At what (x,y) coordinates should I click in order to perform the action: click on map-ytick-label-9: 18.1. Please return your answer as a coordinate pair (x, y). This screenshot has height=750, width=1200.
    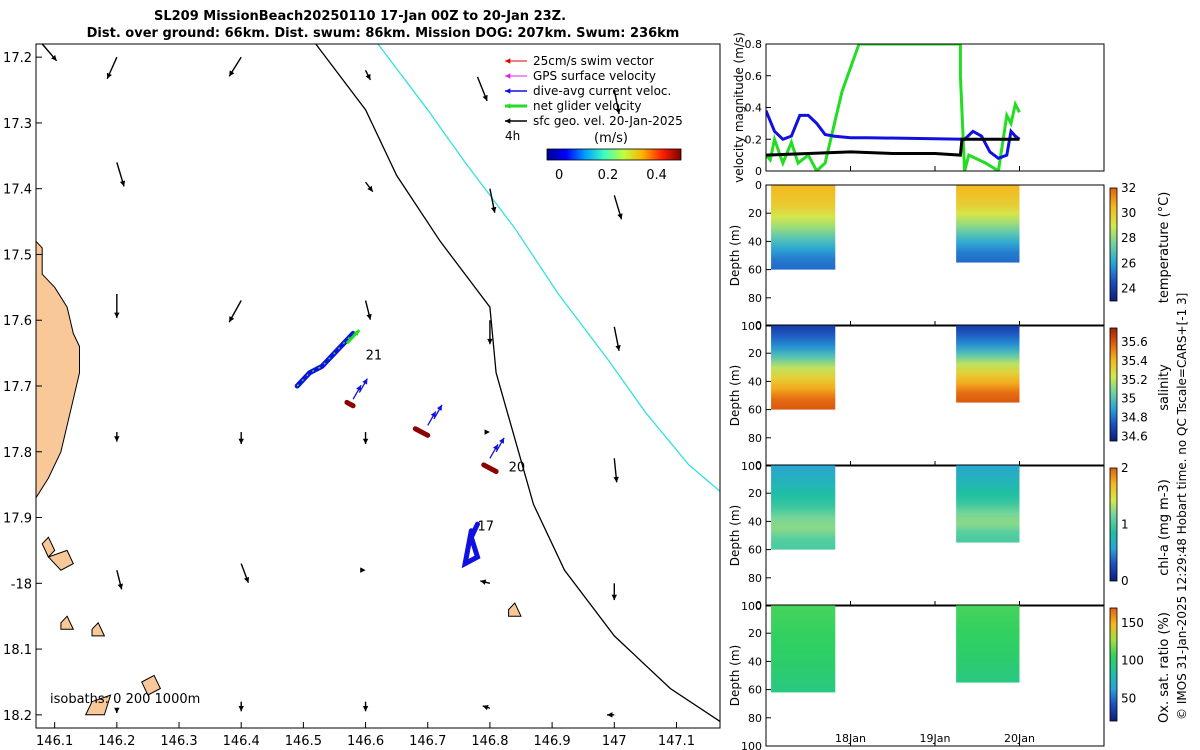
    Looking at the image, I should click on (17, 650).